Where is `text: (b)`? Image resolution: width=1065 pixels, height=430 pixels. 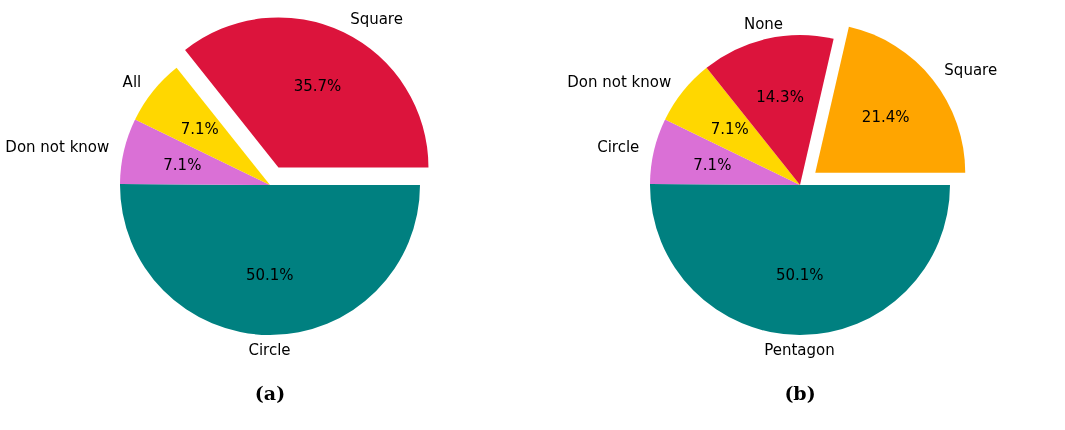
text: (b) is located at coordinates (800, 393).